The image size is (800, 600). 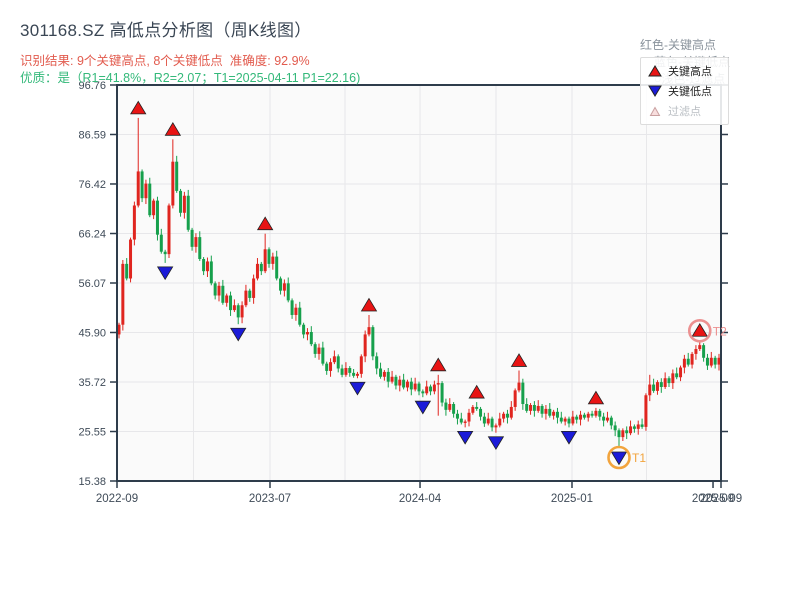 What do you see at coordinates (92, 433) in the screenshot?
I see `y-axis-label: 25.55` at bounding box center [92, 433].